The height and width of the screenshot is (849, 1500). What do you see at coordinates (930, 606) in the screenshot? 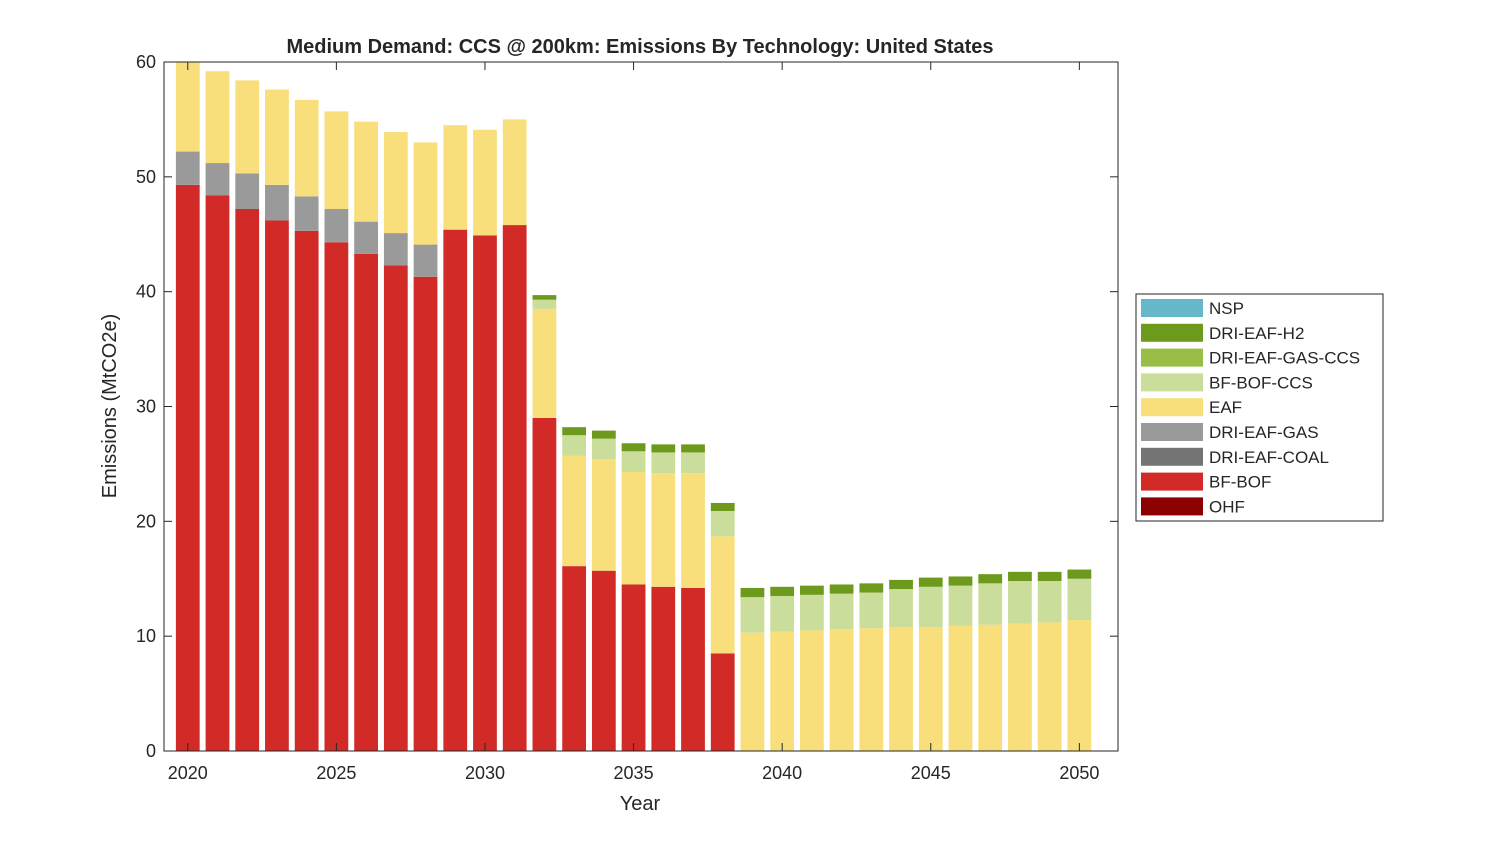
I see `bar-segment-bf-bof-ccs-2045` at bounding box center [930, 606].